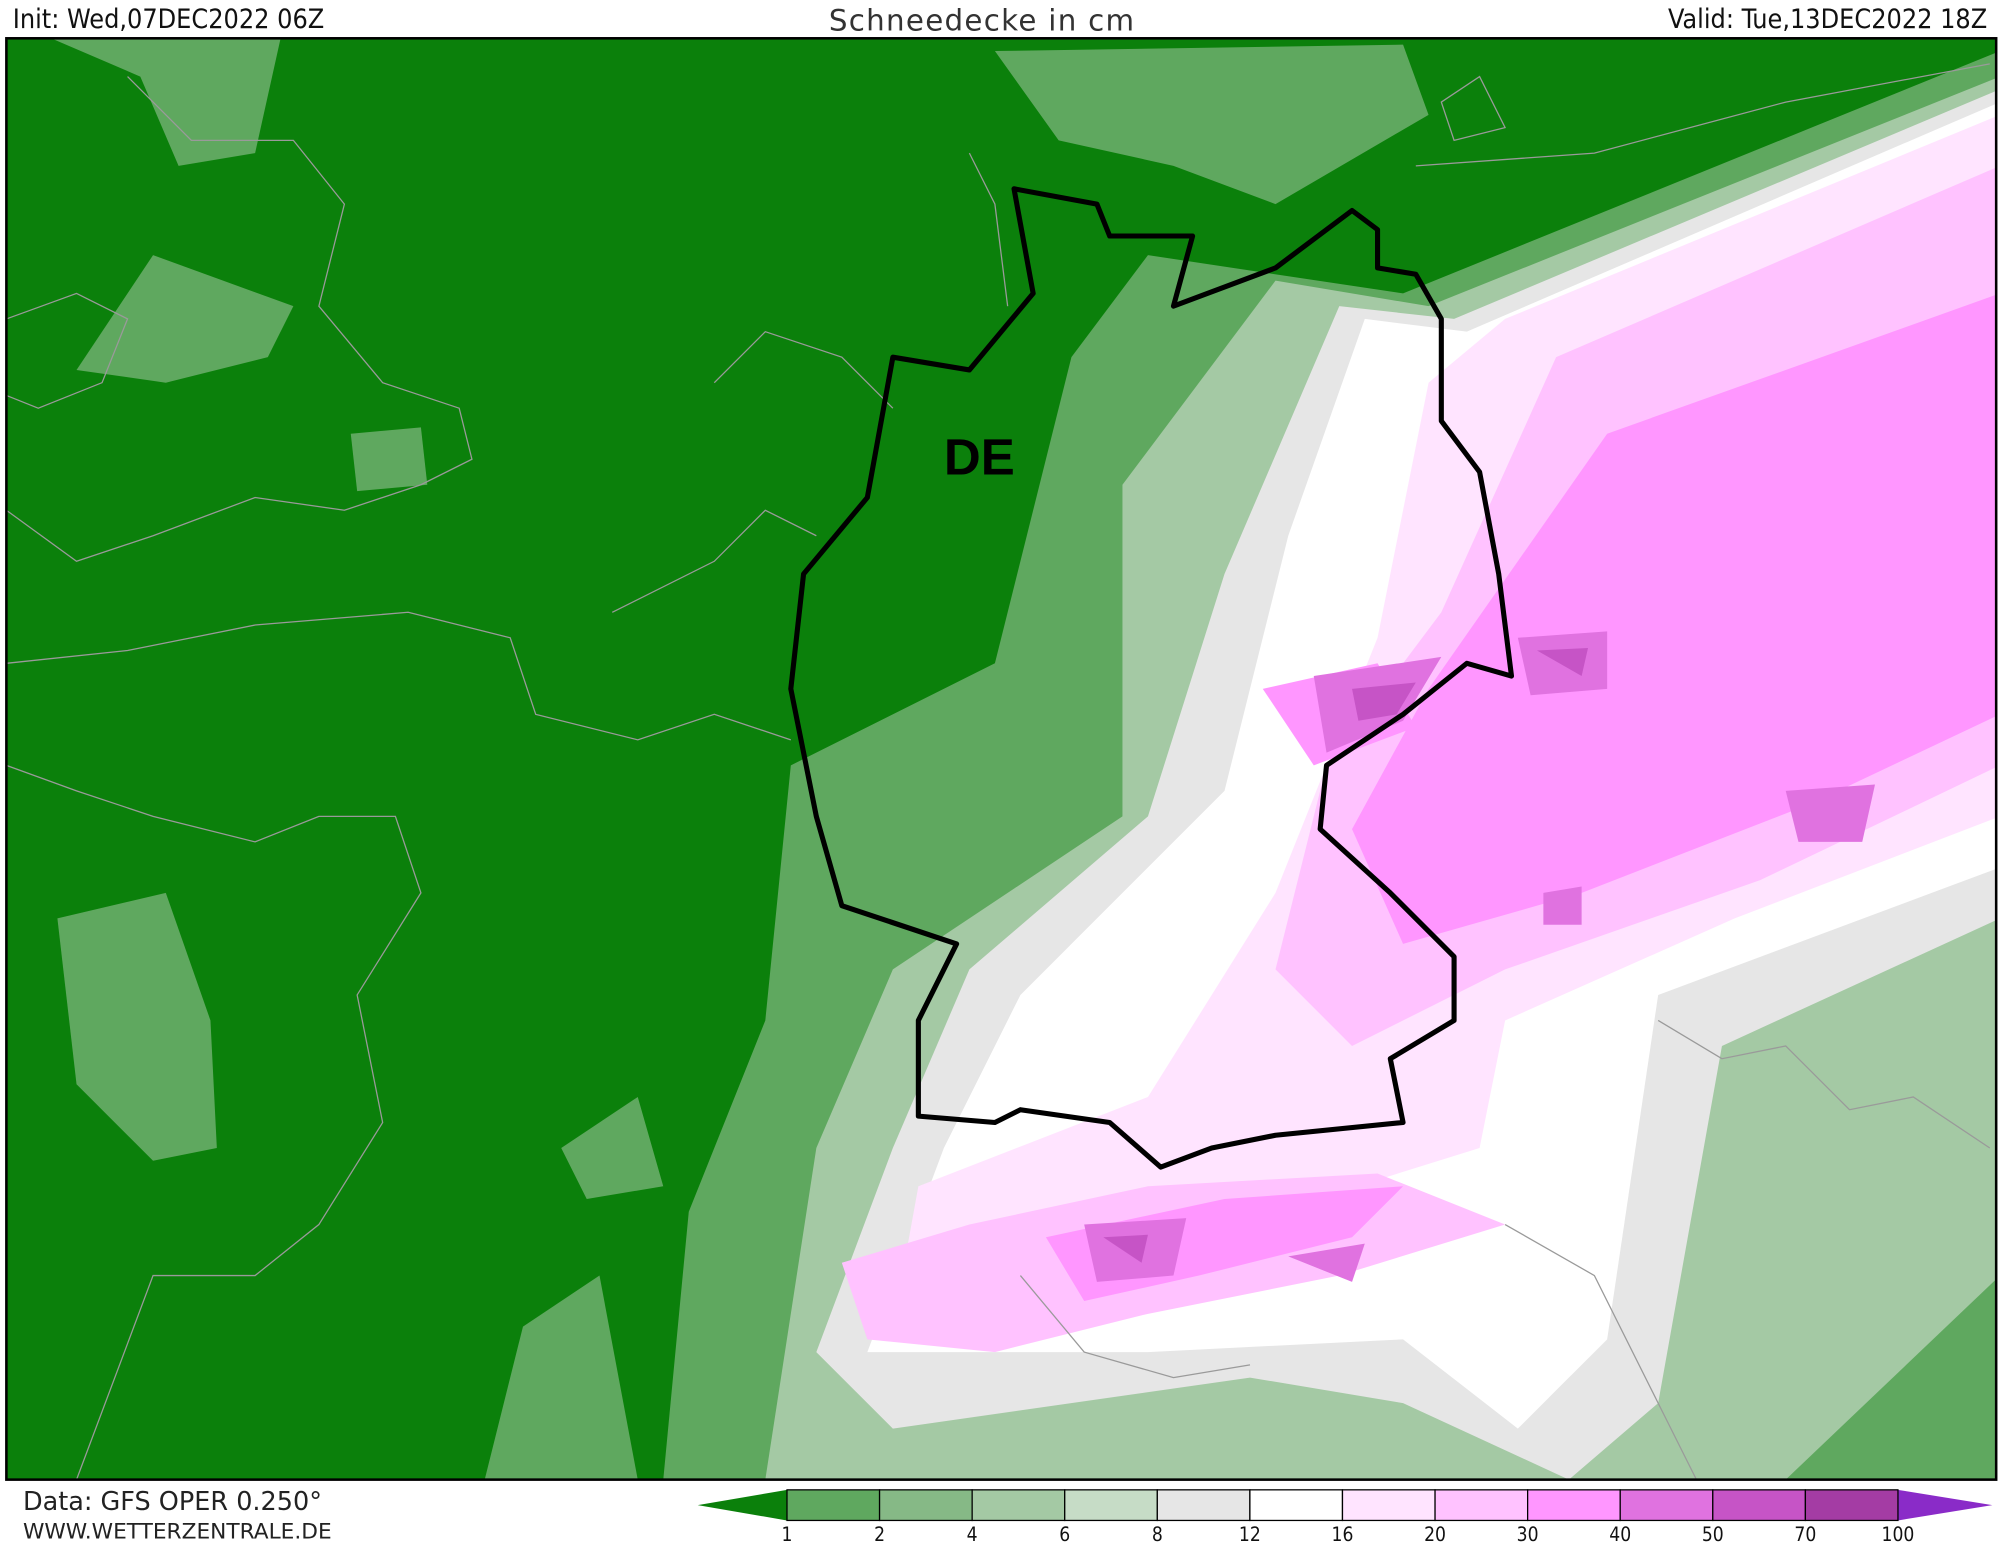 The width and height of the screenshot is (2000, 1546). Describe the element at coordinates (879, 1534) in the screenshot. I see `legend-tick-label: 2` at that location.